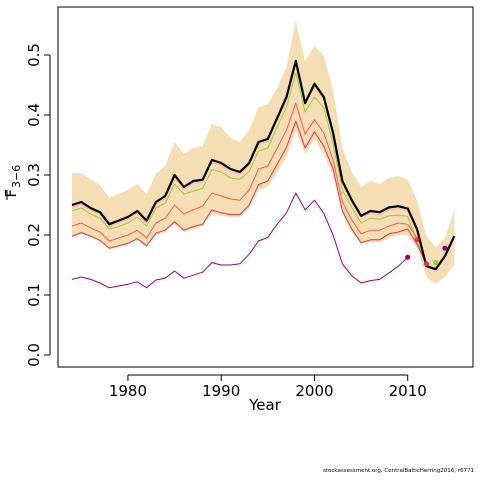  What do you see at coordinates (34, 295) in the screenshot?
I see `y-tick-label: 0.1` at bounding box center [34, 295].